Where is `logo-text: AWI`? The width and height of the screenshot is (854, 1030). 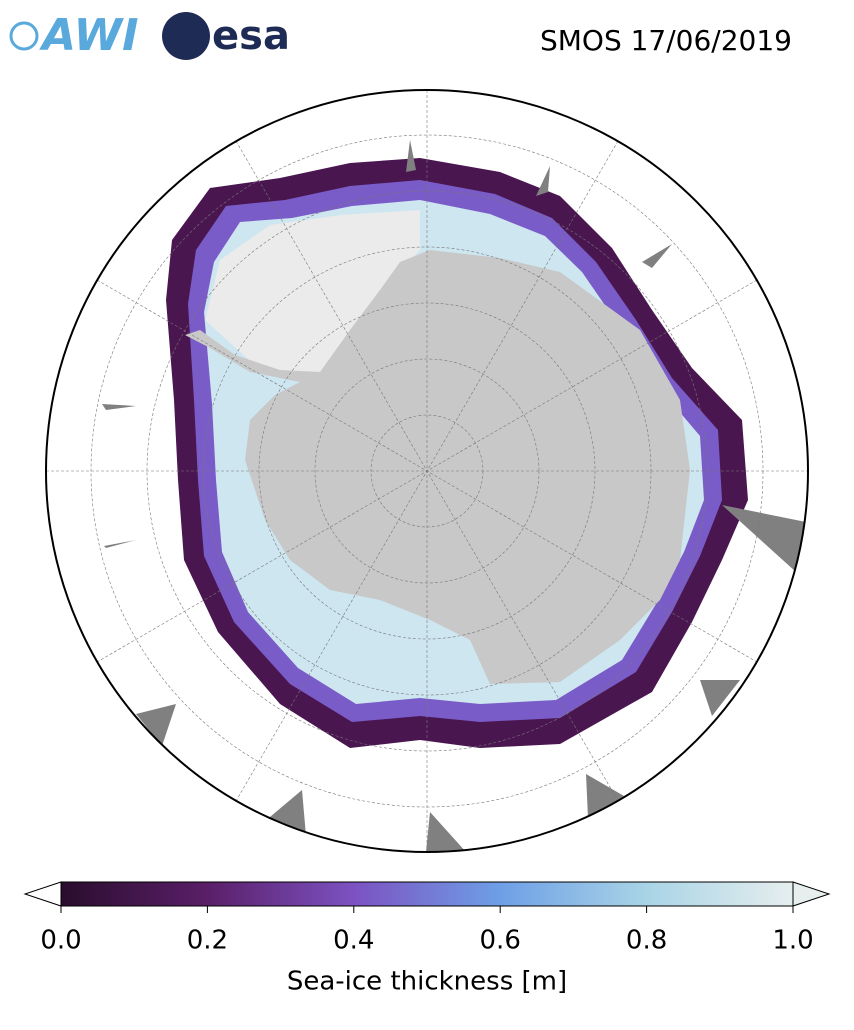 logo-text: AWI is located at coordinates (89, 35).